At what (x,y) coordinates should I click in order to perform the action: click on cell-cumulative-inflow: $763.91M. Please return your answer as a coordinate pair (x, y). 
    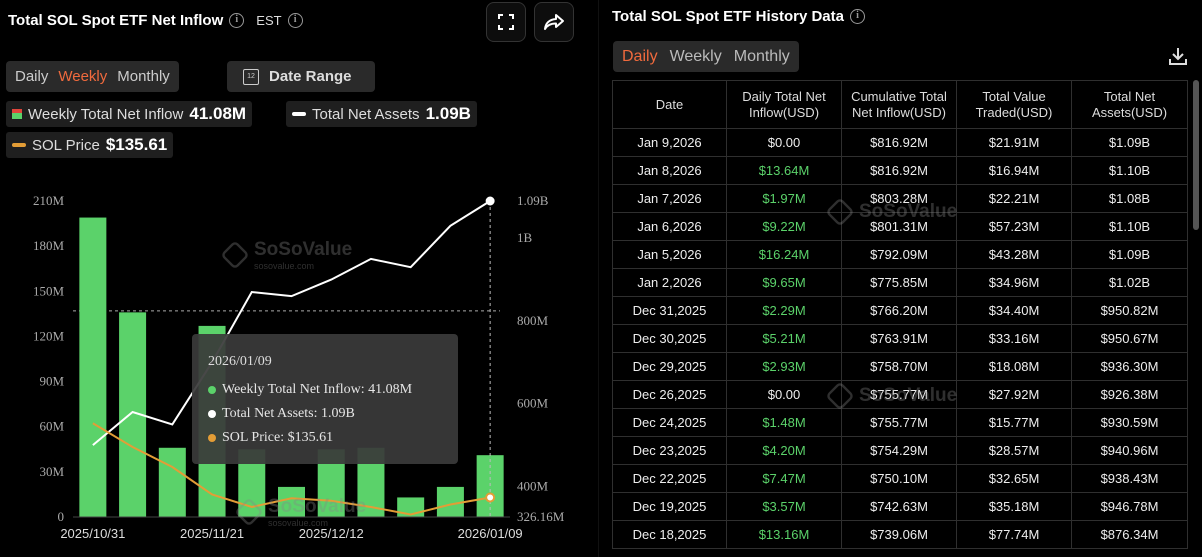
    Looking at the image, I should click on (899, 338).